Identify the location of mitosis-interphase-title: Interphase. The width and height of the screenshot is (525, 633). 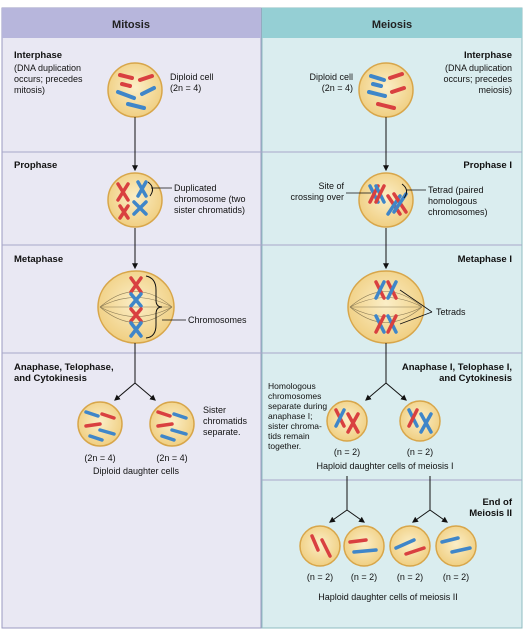
(38, 55).